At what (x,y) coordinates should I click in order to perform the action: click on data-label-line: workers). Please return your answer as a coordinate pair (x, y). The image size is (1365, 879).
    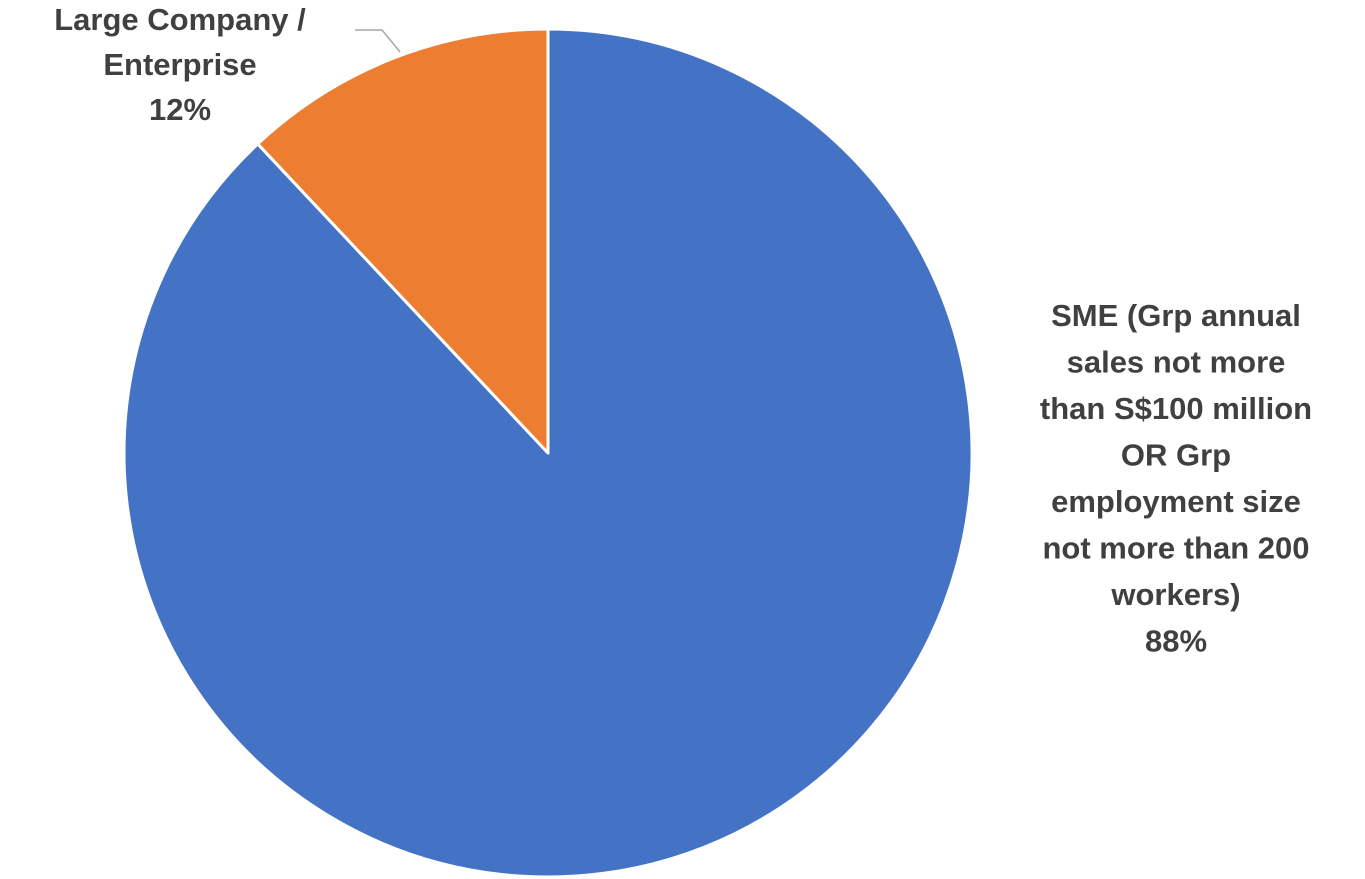
    Looking at the image, I should click on (1175, 594).